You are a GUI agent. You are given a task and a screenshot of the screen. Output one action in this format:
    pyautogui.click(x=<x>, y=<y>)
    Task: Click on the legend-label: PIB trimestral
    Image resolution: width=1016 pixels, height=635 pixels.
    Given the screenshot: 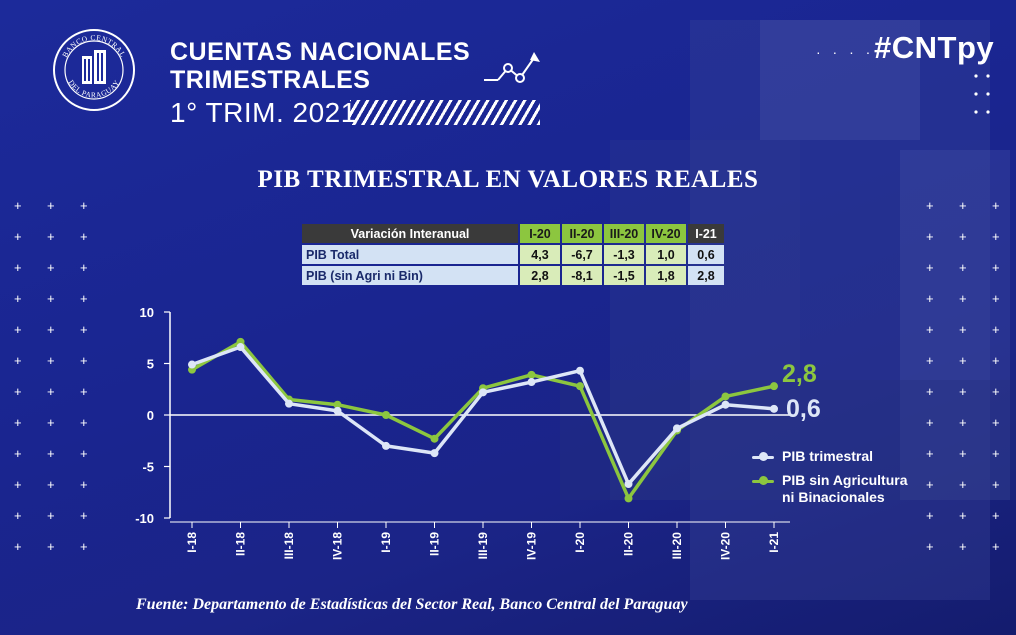 What is the action you would take?
    pyautogui.click(x=828, y=456)
    